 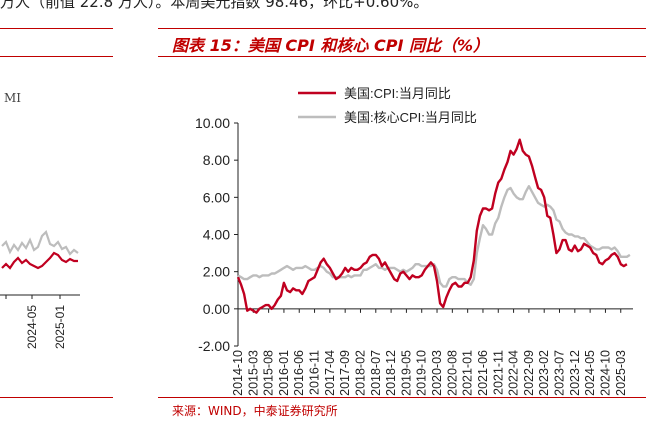 What do you see at coordinates (253, 373) in the screenshot?
I see `x-tick-label: 2015-03` at bounding box center [253, 373].